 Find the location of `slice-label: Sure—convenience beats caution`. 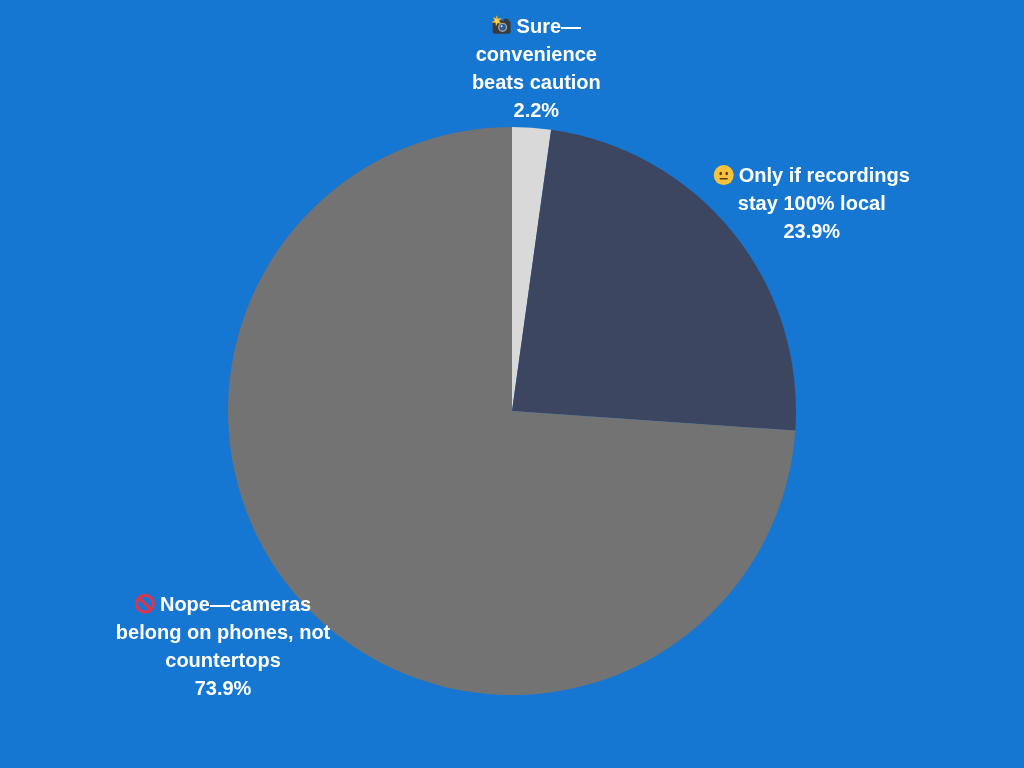

slice-label: Sure—convenience beats caution is located at coordinates (536, 53).